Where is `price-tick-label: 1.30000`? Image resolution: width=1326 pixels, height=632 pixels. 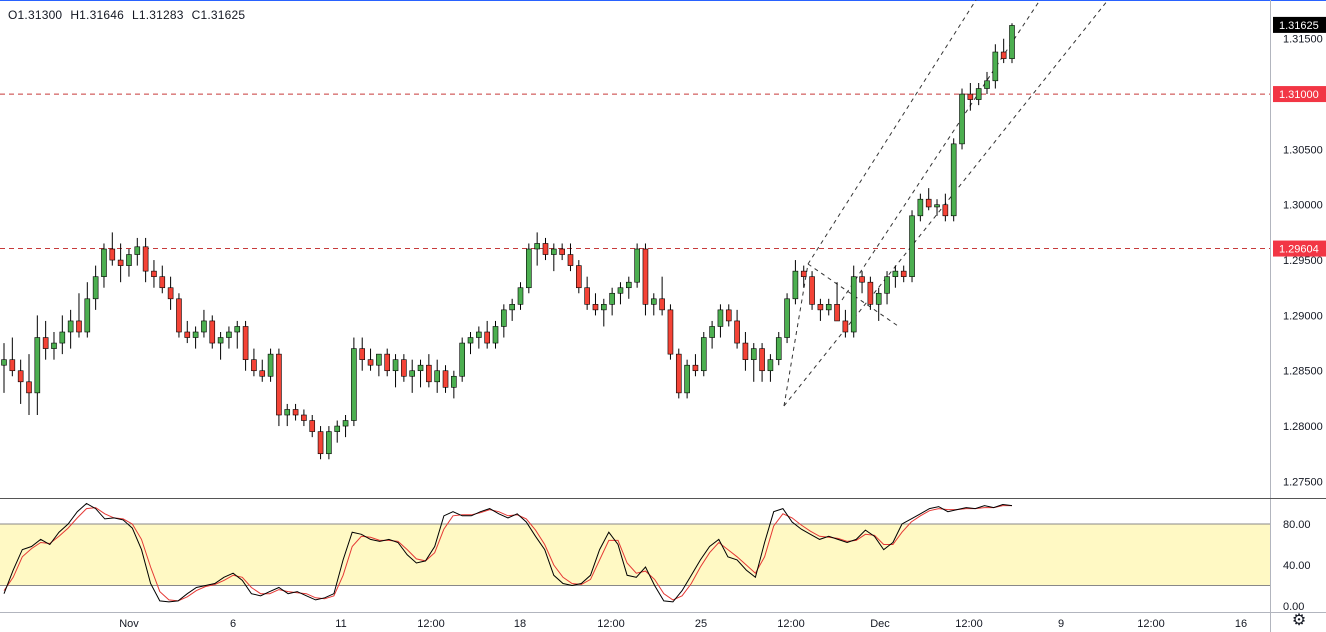
price-tick-label: 1.30000 is located at coordinates (1303, 206).